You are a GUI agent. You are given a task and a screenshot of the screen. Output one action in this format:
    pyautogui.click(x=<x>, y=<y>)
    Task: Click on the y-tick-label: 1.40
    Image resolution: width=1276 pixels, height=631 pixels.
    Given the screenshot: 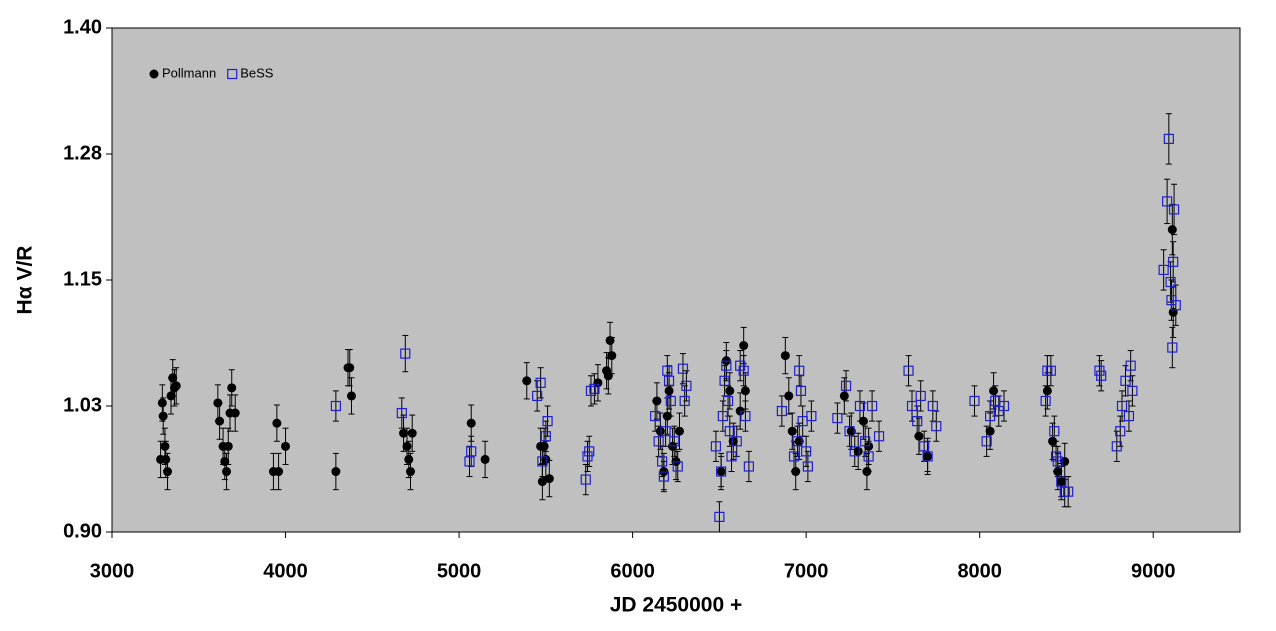 What is the action you would take?
    pyautogui.click(x=82, y=27)
    